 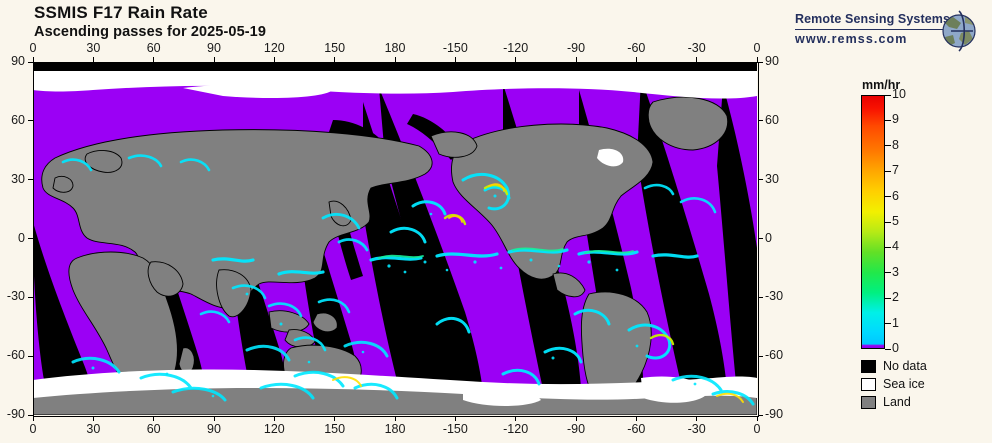 I want to click on page-title: SSMIS F17 Rain Rate, so click(x=121, y=12).